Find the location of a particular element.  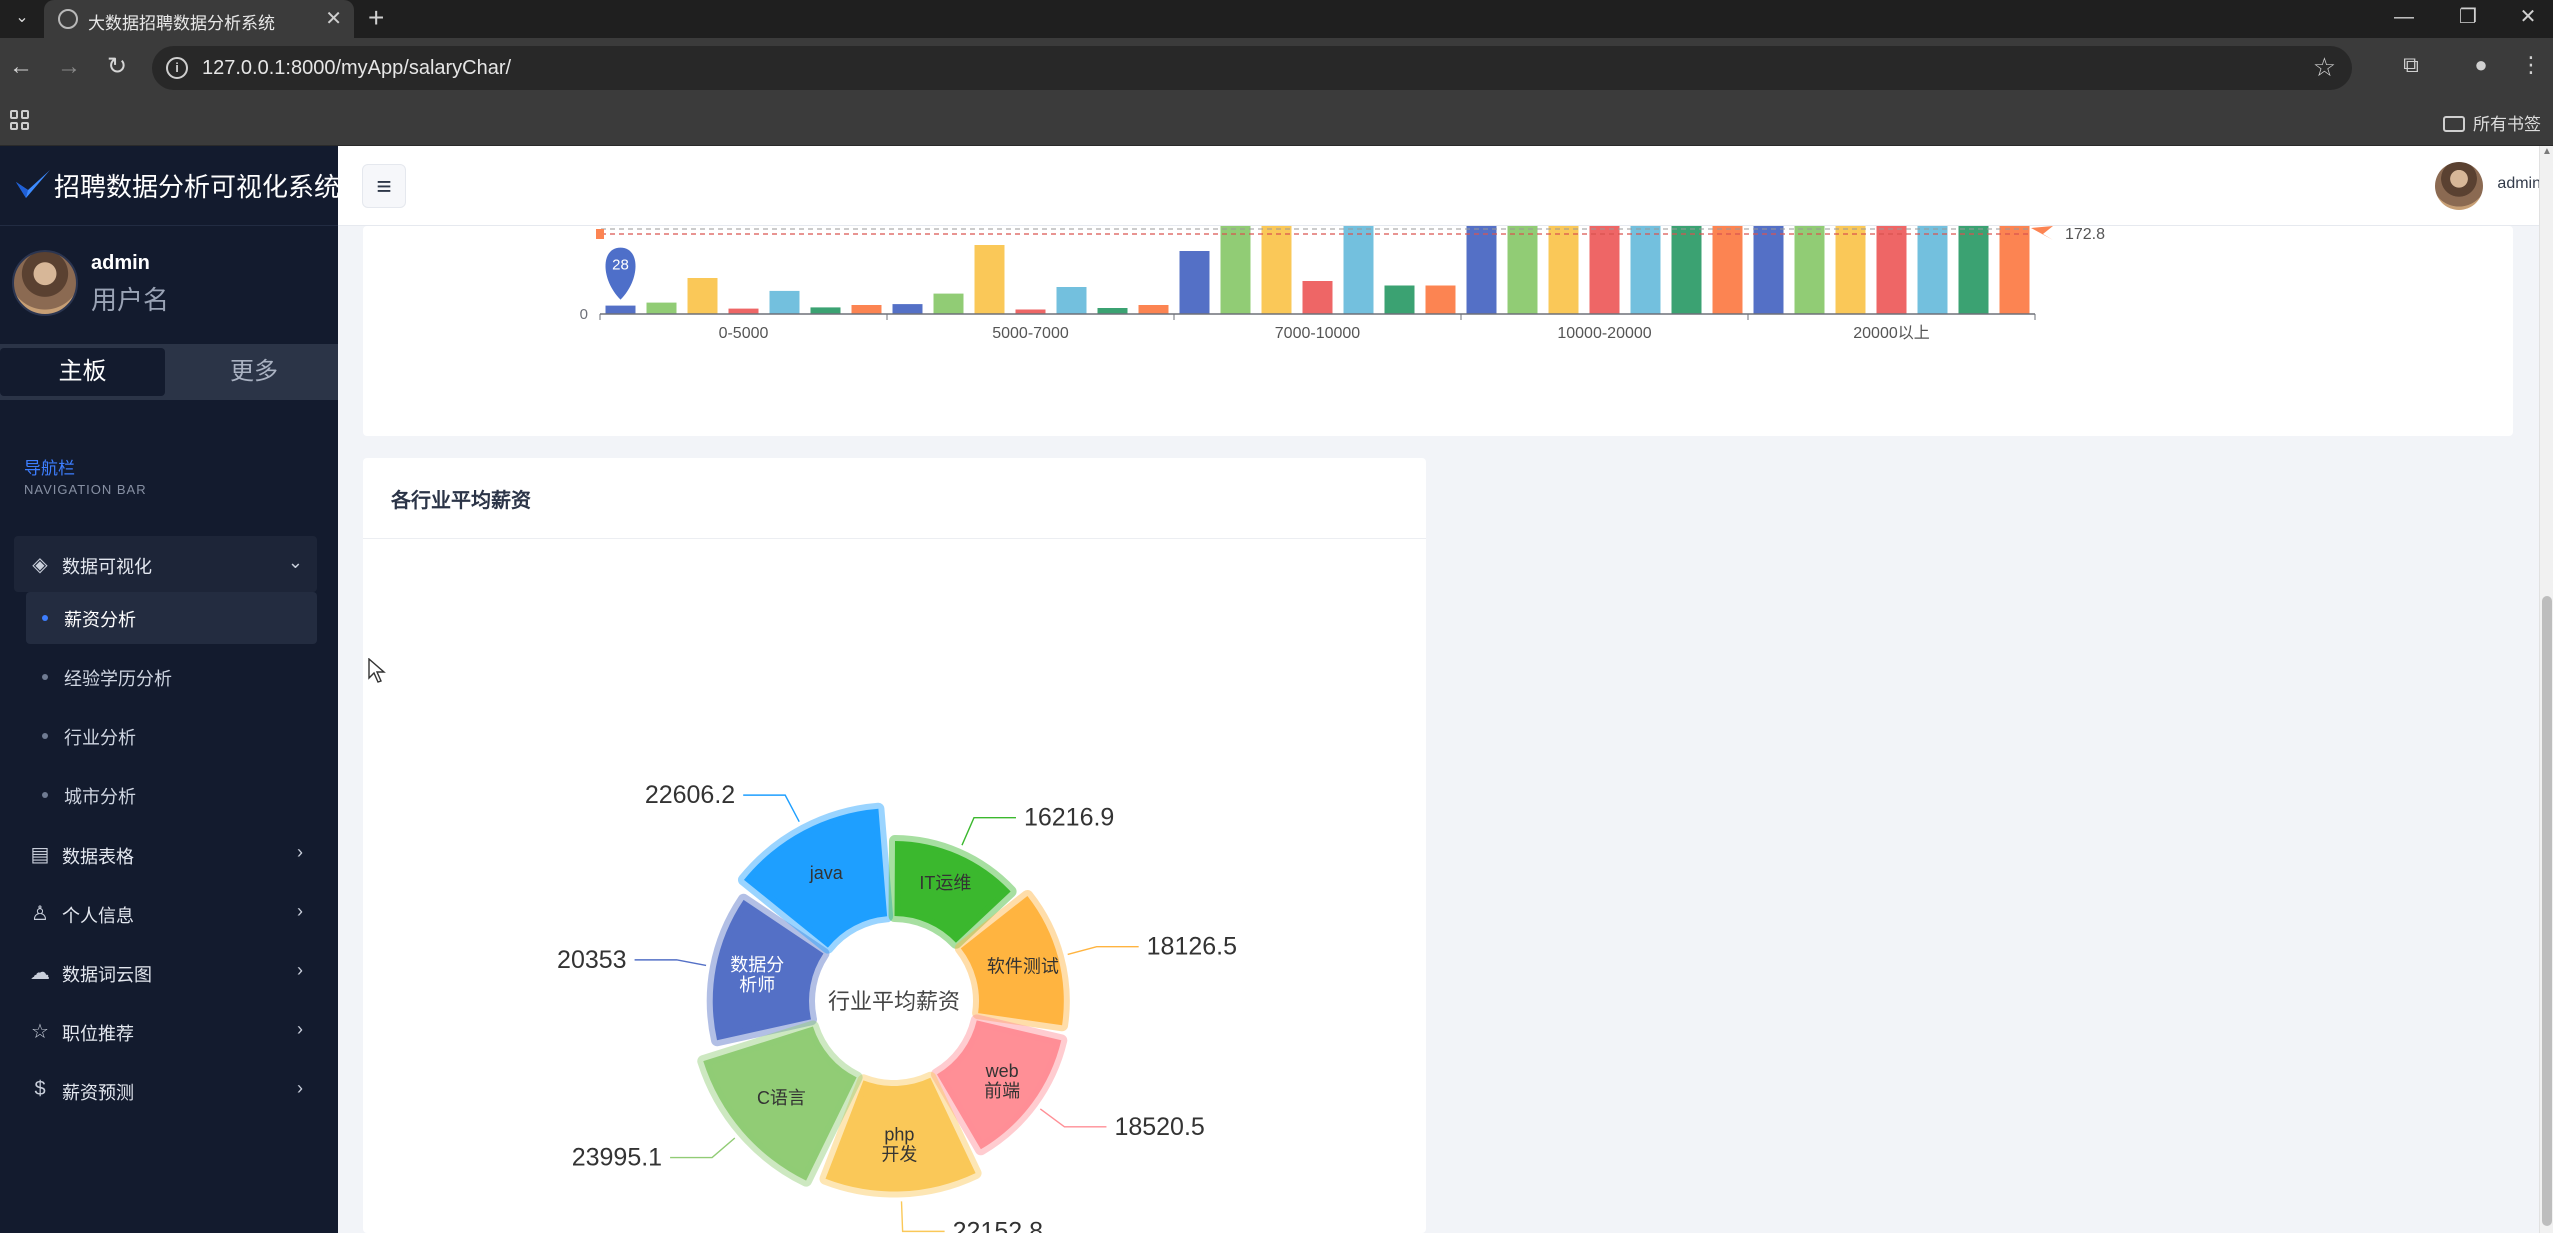

header-avatar is located at coordinates (2459, 186).